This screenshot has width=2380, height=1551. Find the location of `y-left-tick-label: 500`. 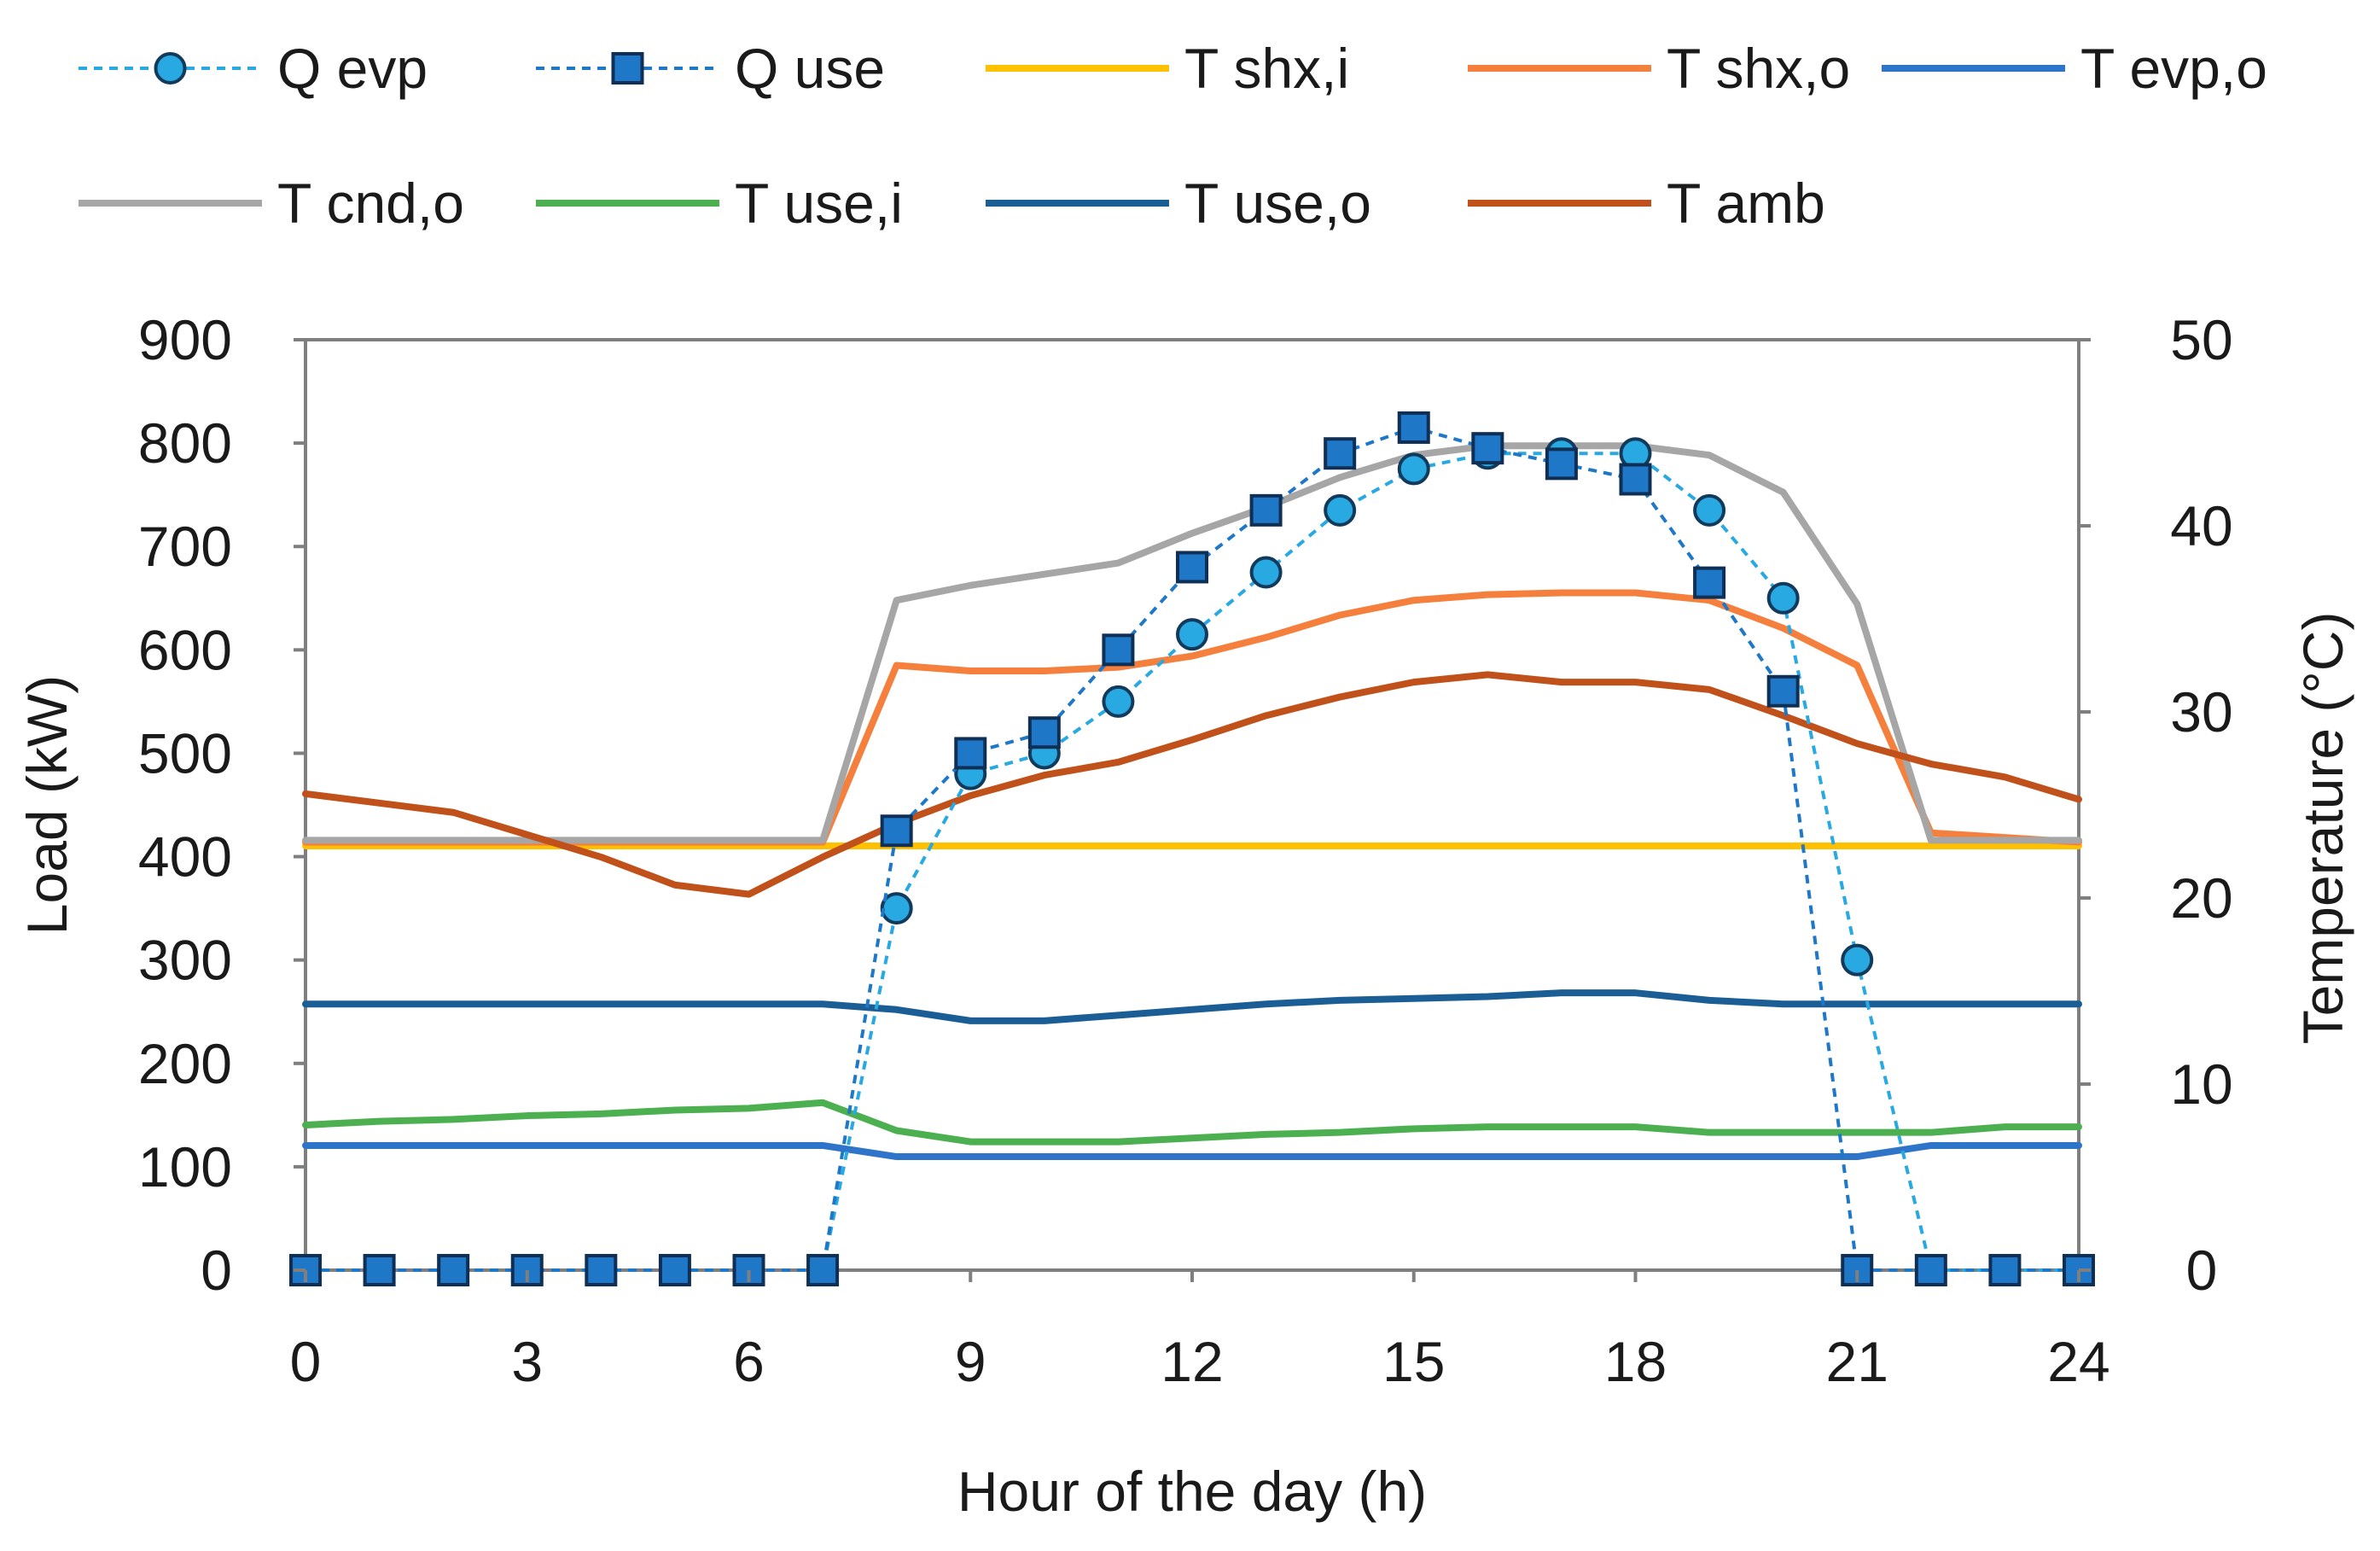

y-left-tick-label: 500 is located at coordinates (185, 752).